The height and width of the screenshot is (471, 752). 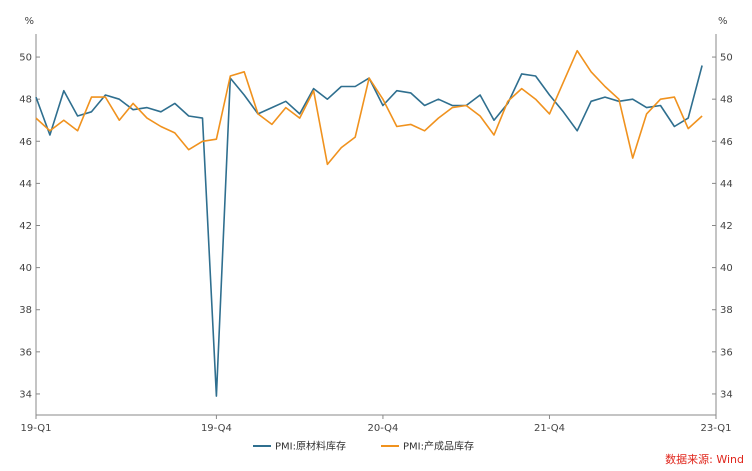 I want to click on legend-label-1: PMI:原材料库存, so click(x=310, y=446).